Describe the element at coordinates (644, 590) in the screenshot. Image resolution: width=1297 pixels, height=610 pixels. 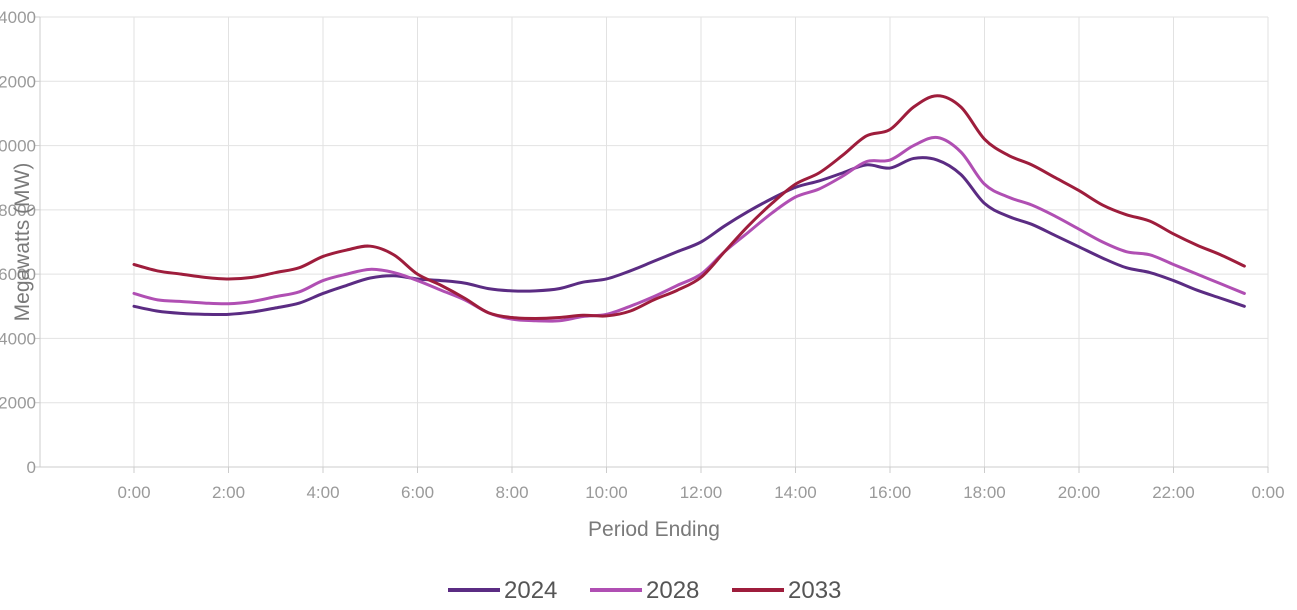
I see `legend: 2024 2028 2033` at that location.